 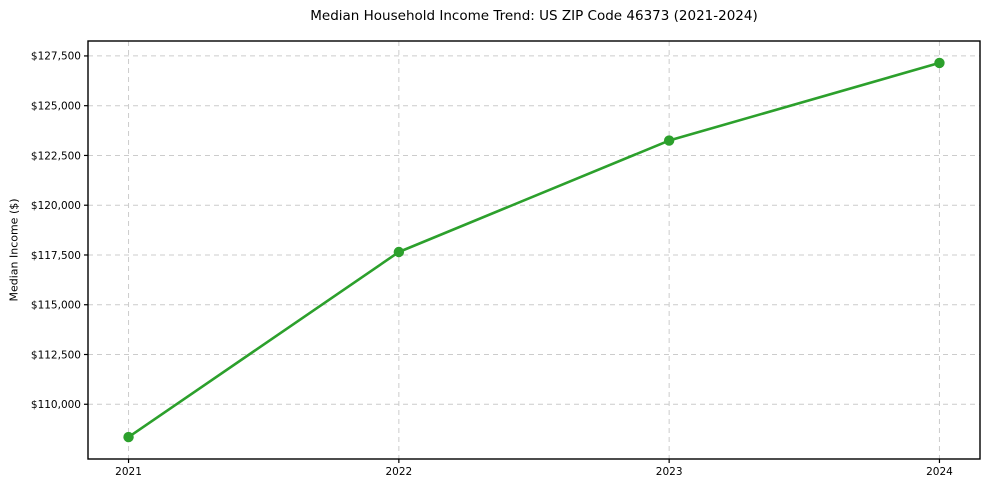 I want to click on y-tick-label: $125,000, so click(x=56, y=106).